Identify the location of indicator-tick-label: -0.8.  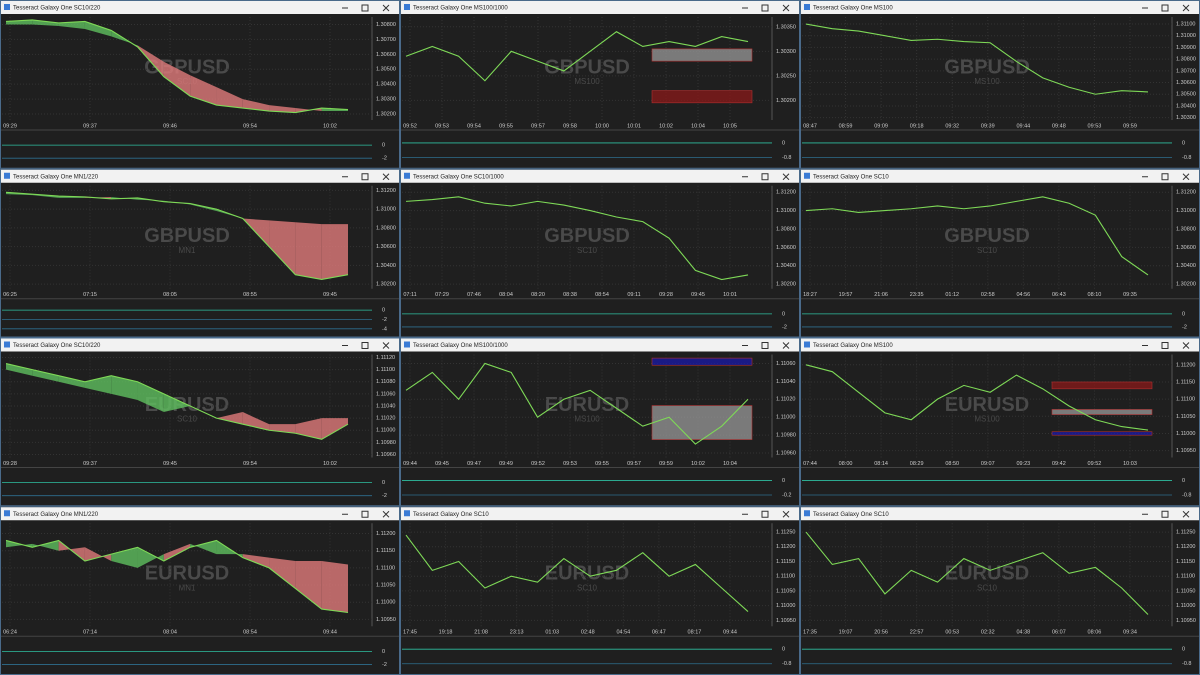
(1186, 495).